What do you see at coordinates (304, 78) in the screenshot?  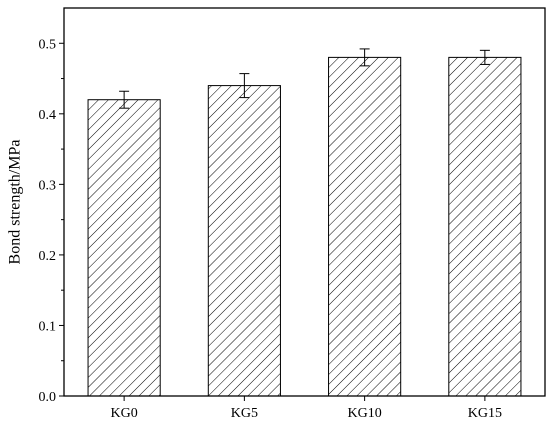 I see `error-bars-layer` at bounding box center [304, 78].